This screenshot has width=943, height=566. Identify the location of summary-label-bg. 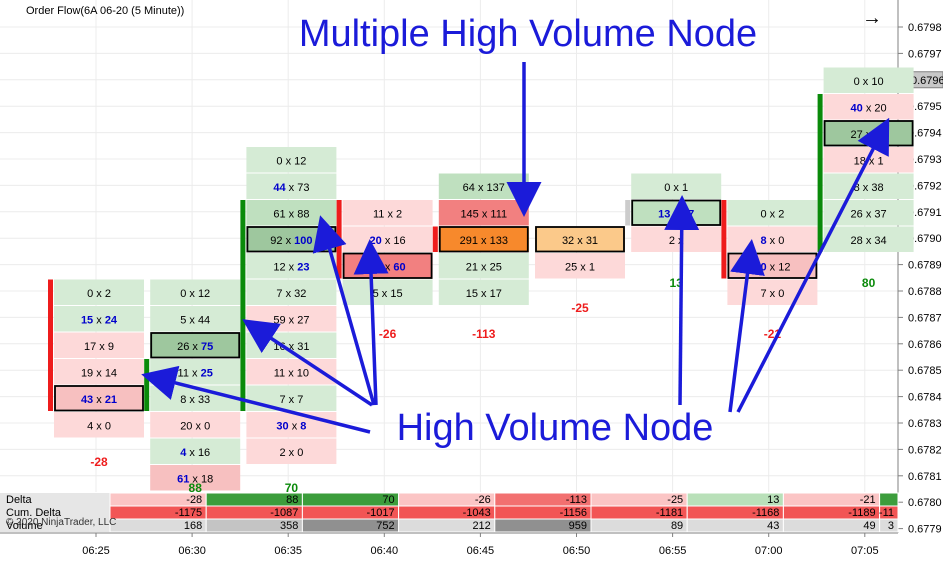
(55, 512).